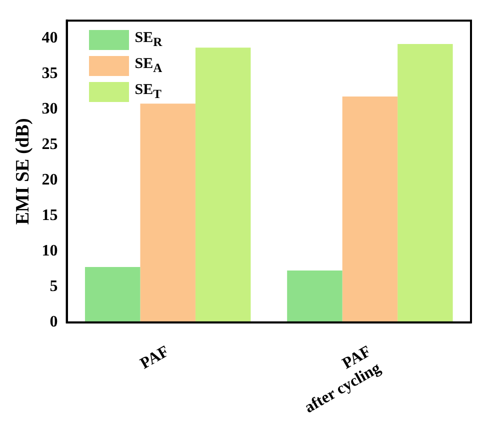 The height and width of the screenshot is (440, 491). Describe the element at coordinates (50, 179) in the screenshot. I see `y-tick-label: 20` at that location.